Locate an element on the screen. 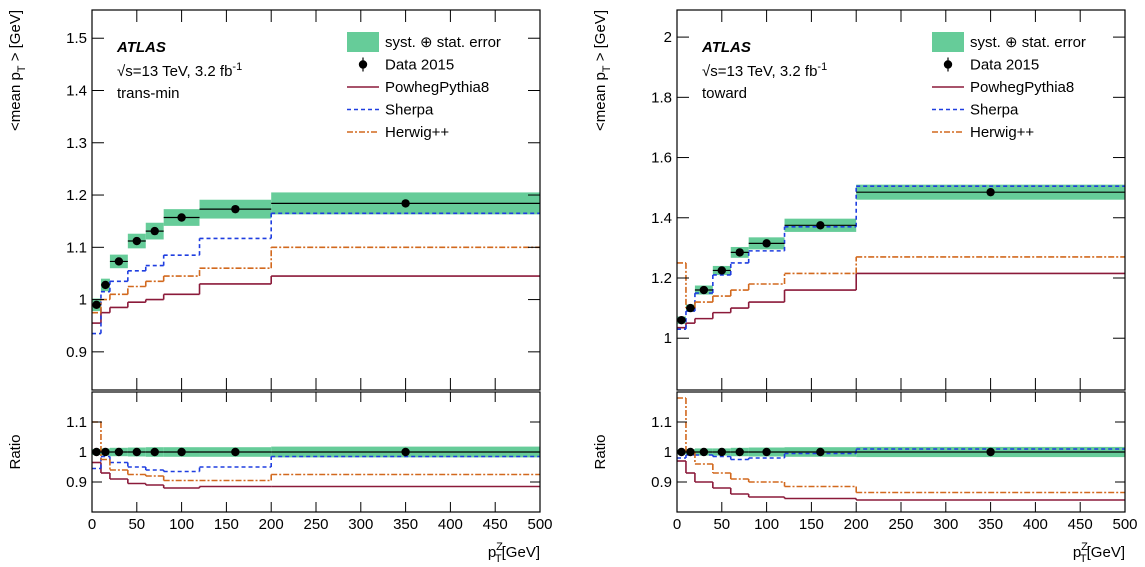 This screenshot has width=1145, height=567. main-plot is located at coordinates (316, 263).